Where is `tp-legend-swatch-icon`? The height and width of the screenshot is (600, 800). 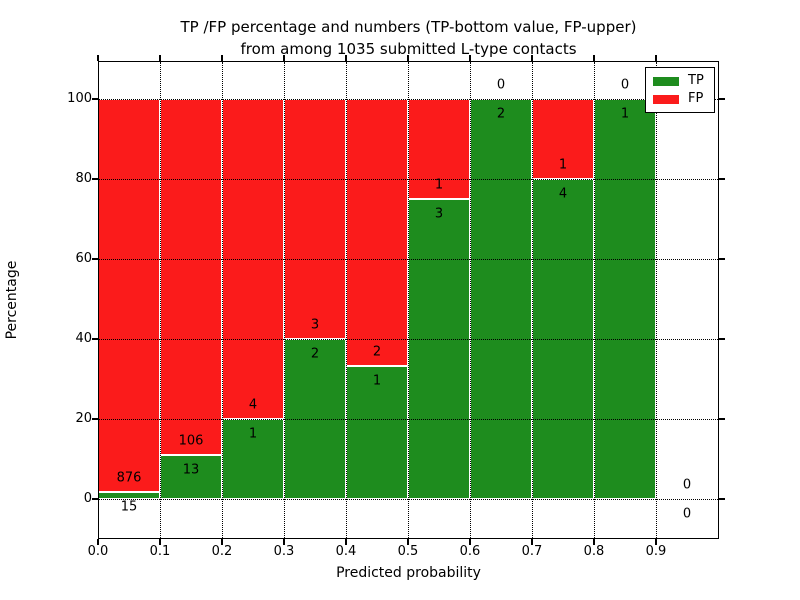 tp-legend-swatch-icon is located at coordinates (666, 81).